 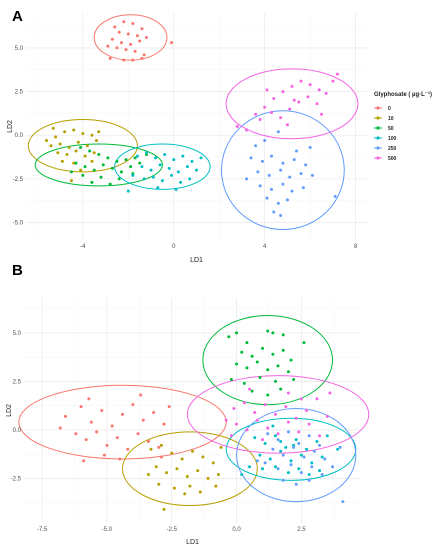 I want to click on panel-b-ytick-label: 5.0, so click(x=17, y=334).